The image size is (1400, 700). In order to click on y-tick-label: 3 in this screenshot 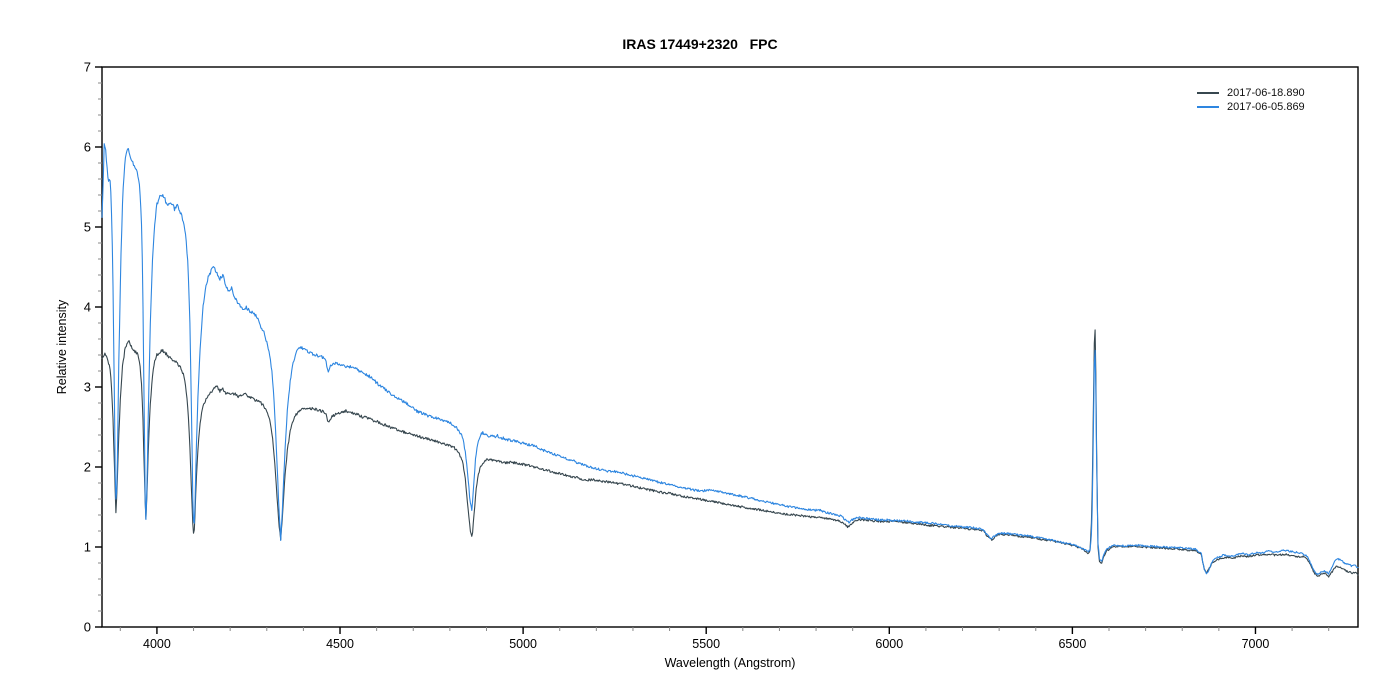, I will do `click(87, 387)`.